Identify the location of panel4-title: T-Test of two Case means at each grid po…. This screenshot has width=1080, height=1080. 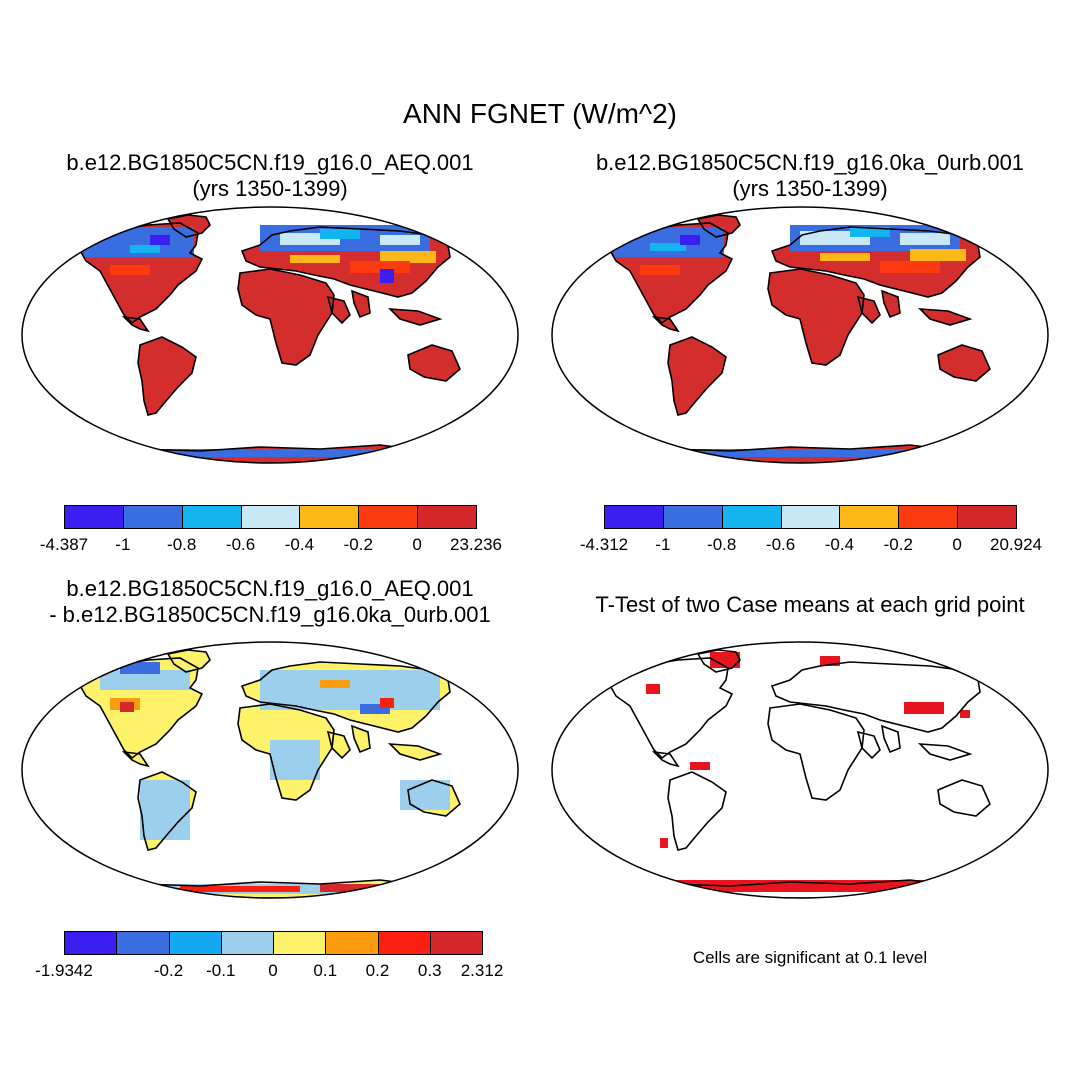
(810, 604).